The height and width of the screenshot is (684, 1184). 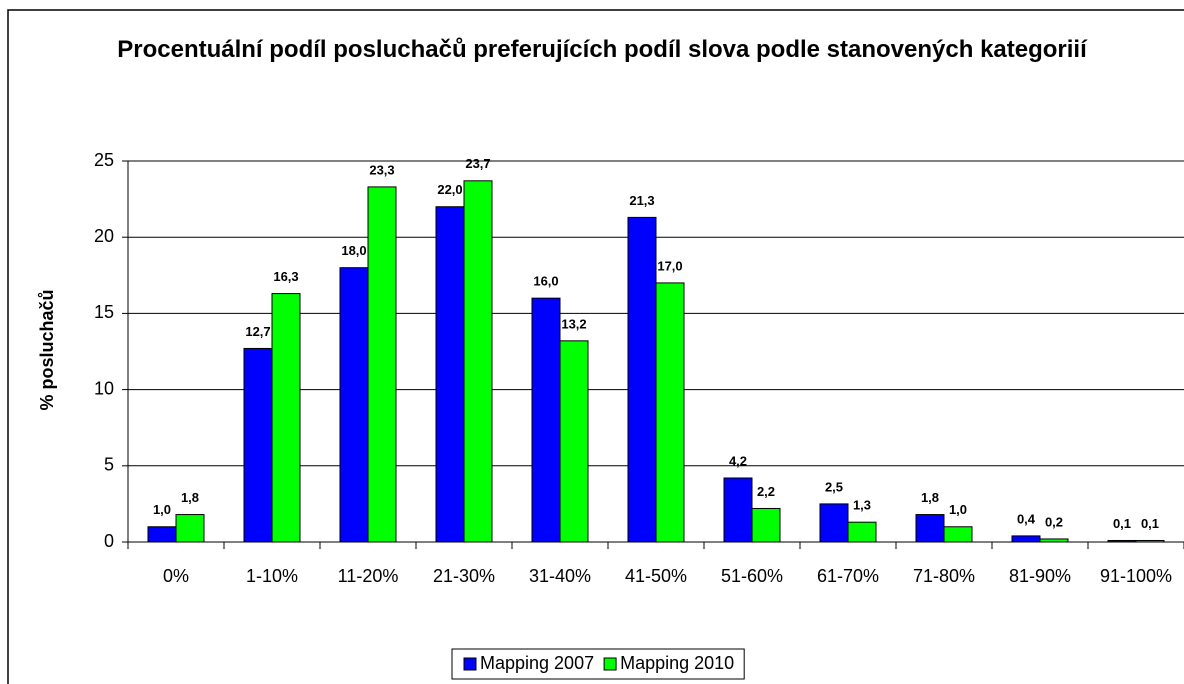 What do you see at coordinates (109, 541) in the screenshot?
I see `y-tick-label: 0` at bounding box center [109, 541].